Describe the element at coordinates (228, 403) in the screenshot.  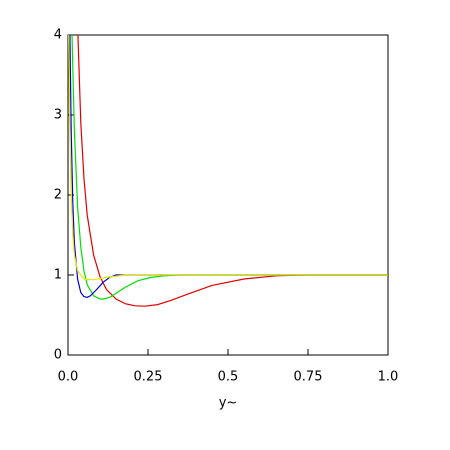
I see `x-axis-label: y~` at that location.